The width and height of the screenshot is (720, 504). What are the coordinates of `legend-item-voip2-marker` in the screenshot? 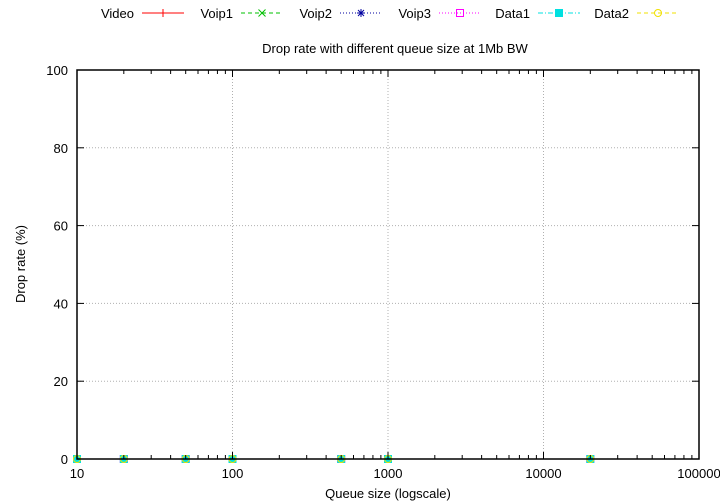 It's located at (361, 13).